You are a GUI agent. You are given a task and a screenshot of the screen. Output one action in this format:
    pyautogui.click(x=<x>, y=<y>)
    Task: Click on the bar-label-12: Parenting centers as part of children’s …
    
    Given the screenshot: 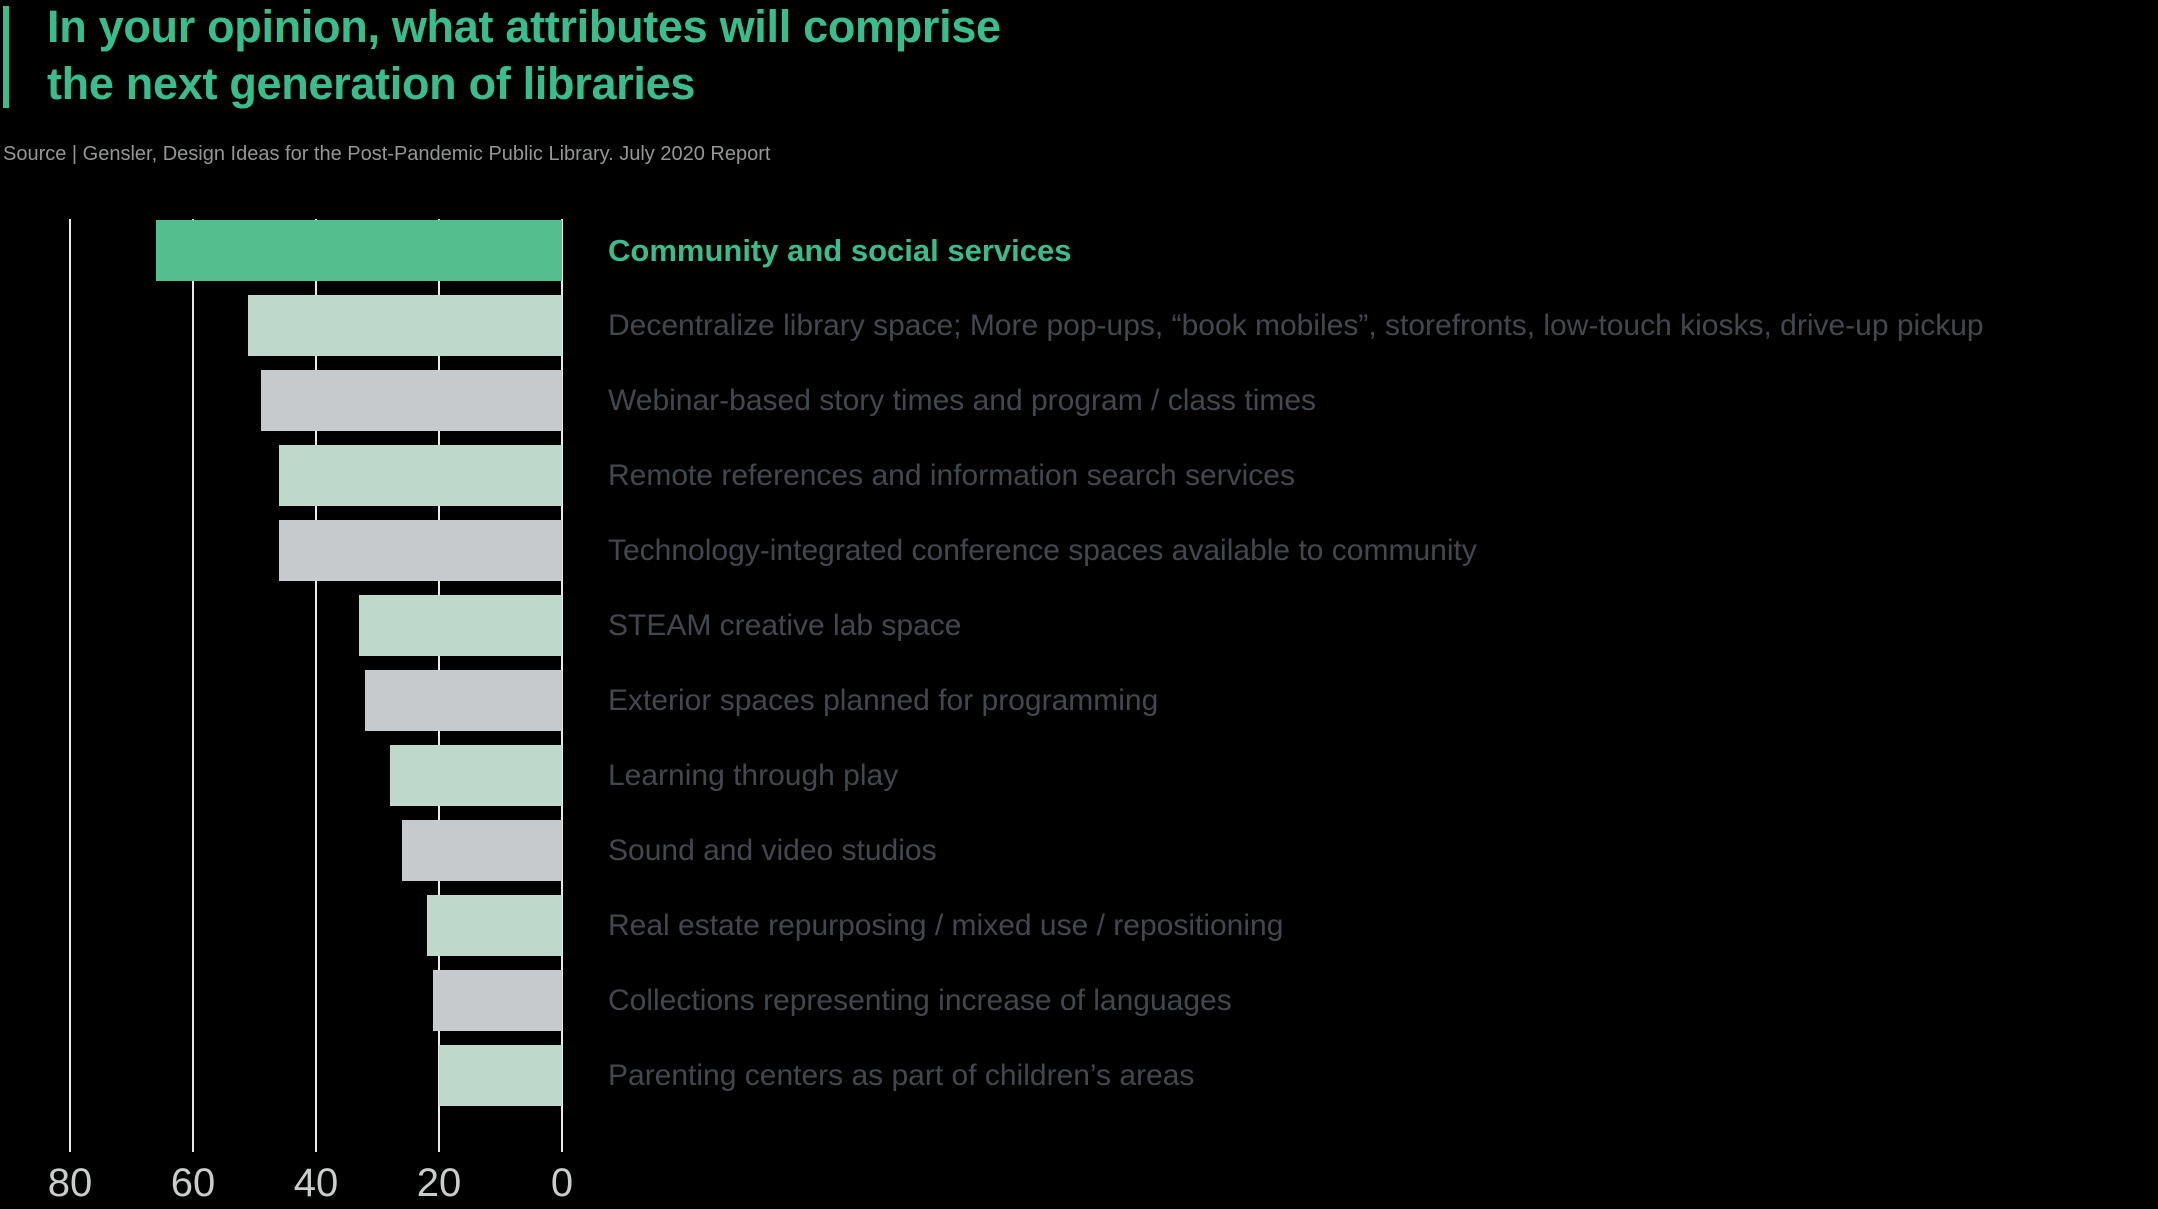 What is the action you would take?
    pyautogui.click(x=901, y=1075)
    